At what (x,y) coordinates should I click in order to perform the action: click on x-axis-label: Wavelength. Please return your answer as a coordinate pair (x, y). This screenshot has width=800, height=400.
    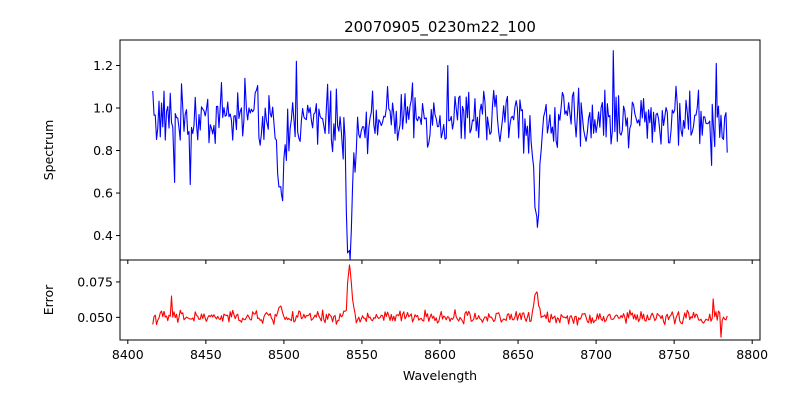
    Looking at the image, I should click on (440, 375).